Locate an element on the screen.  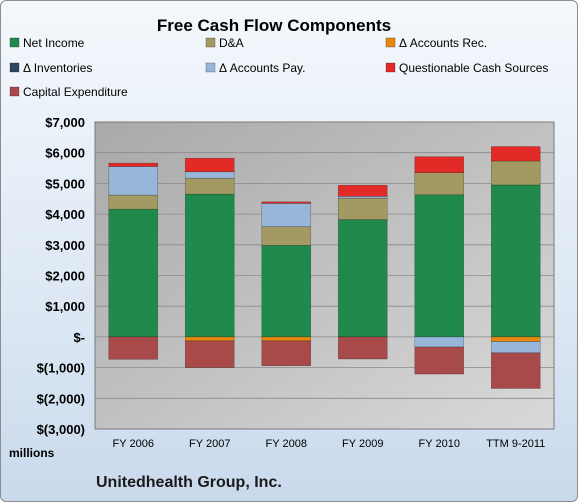
legend-label: Δ Inventories is located at coordinates (57, 68).